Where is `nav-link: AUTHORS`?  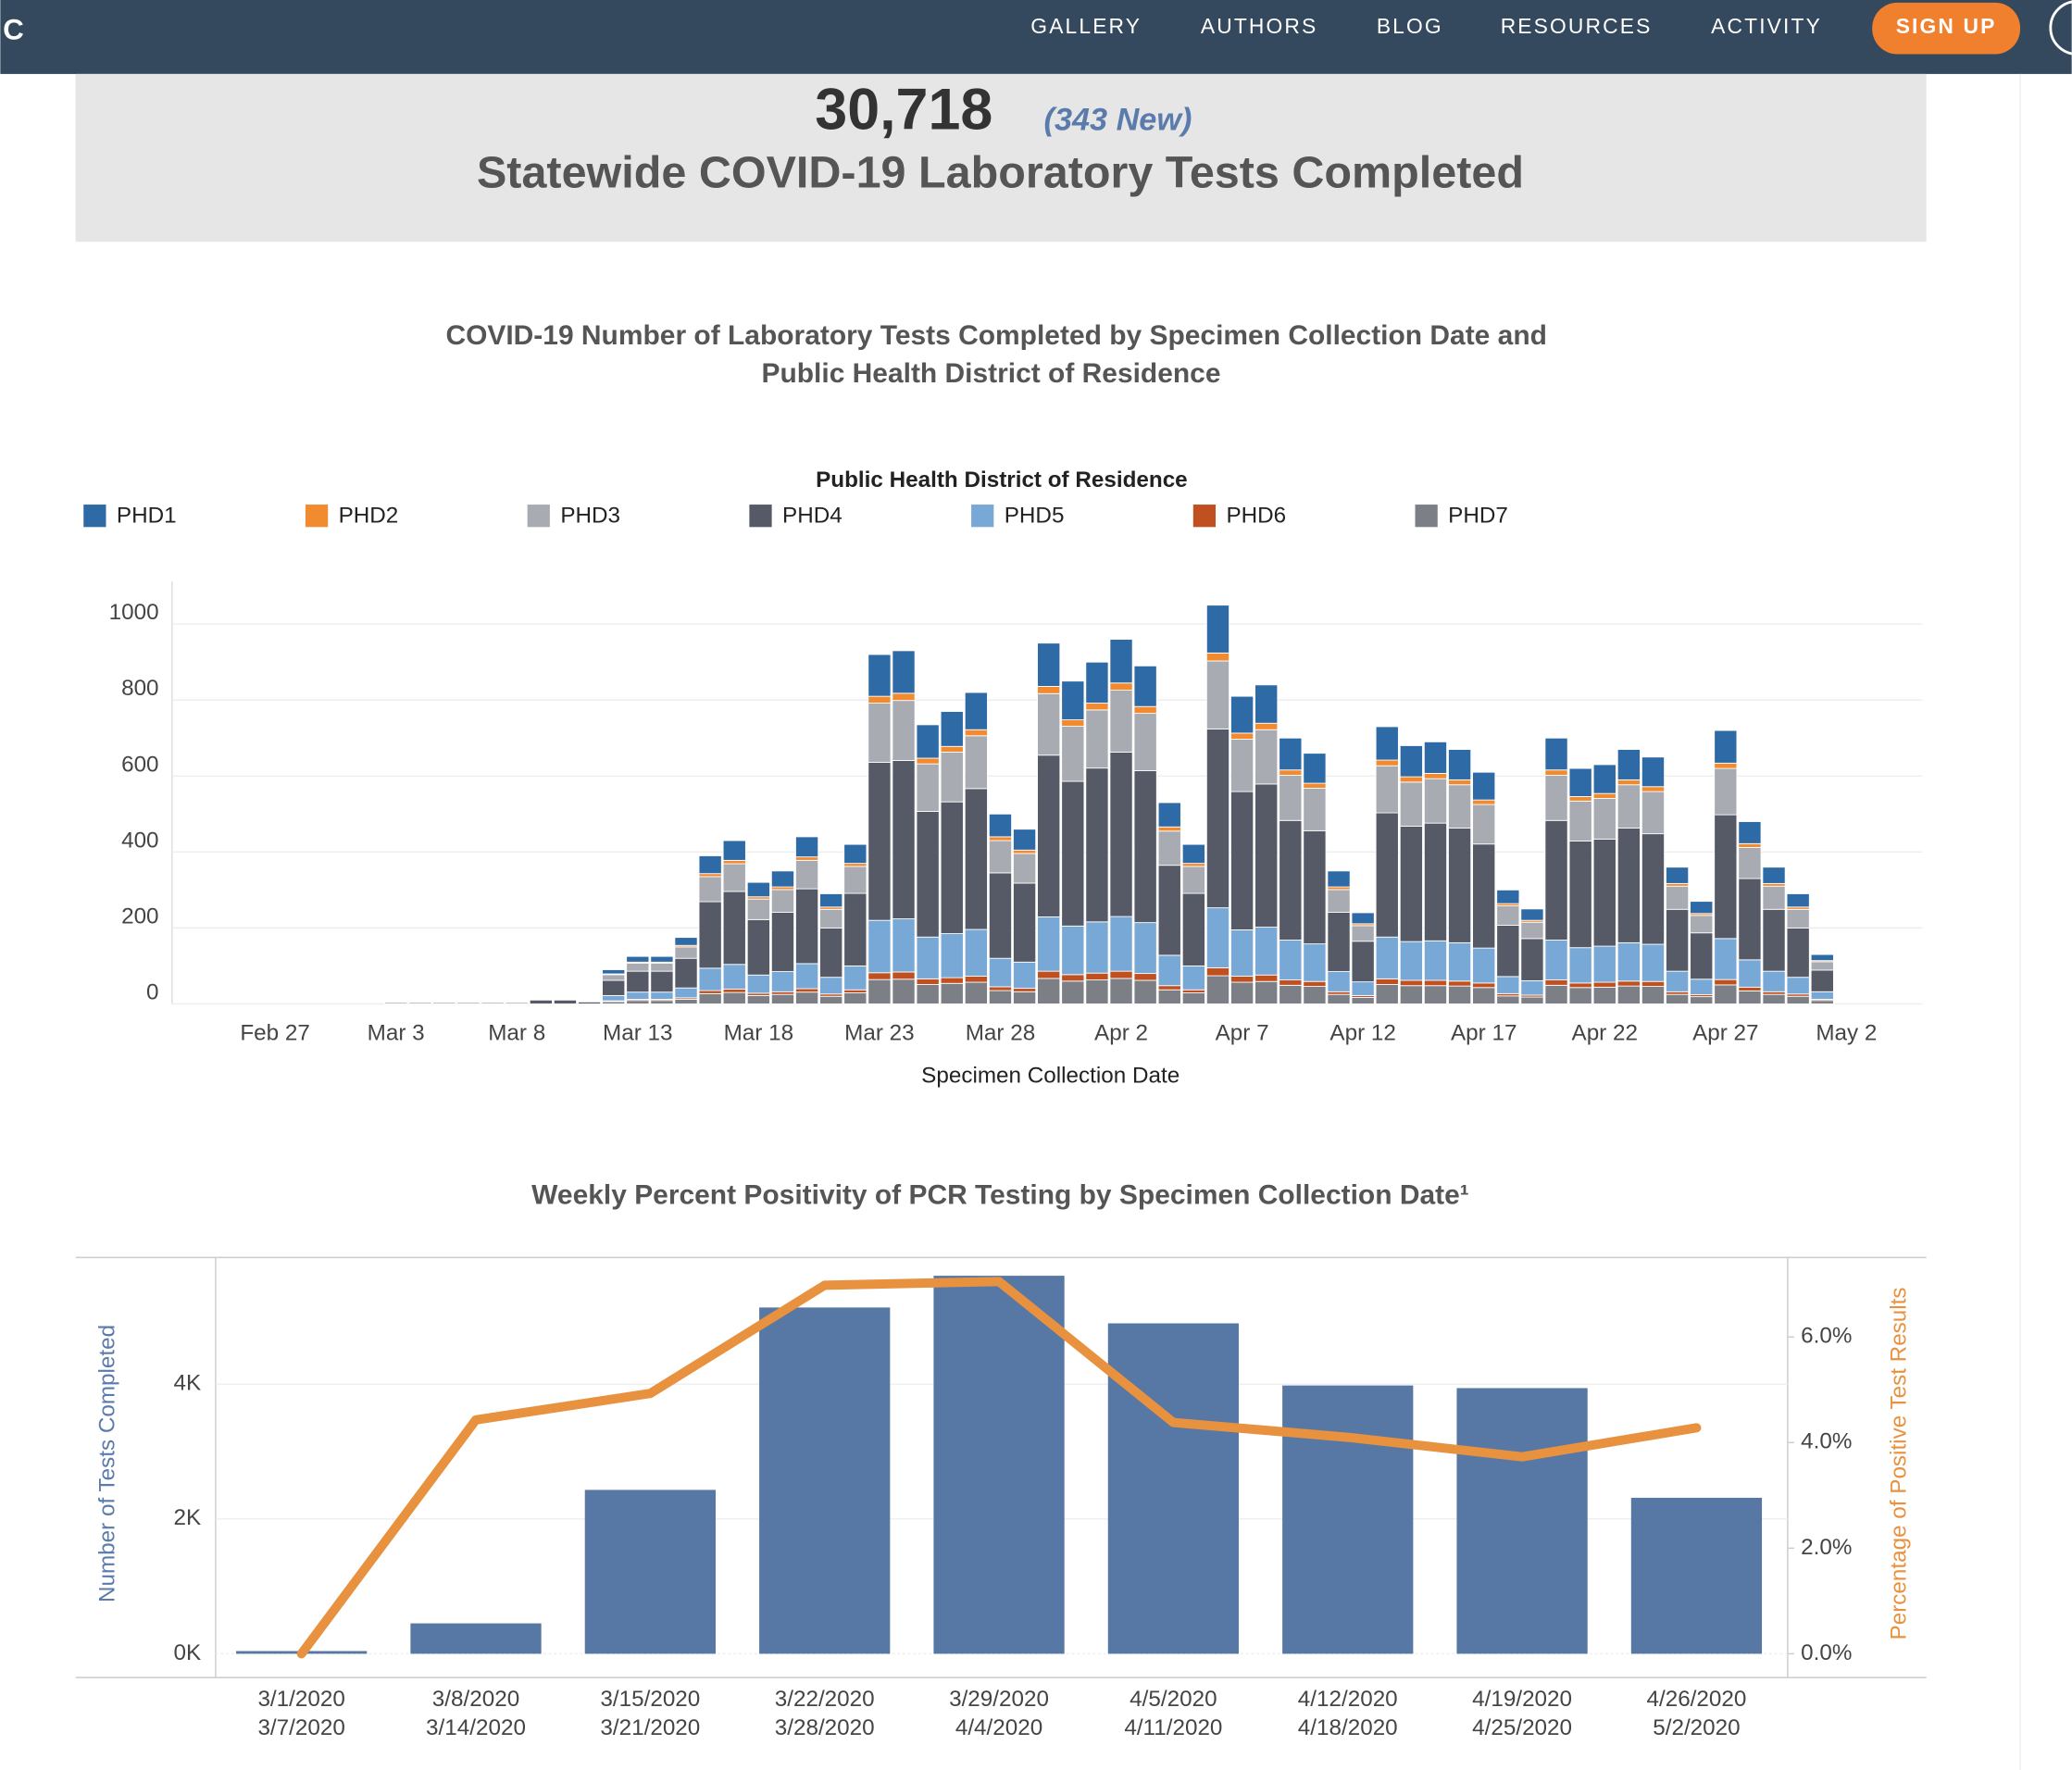 nav-link: AUTHORS is located at coordinates (1259, 26).